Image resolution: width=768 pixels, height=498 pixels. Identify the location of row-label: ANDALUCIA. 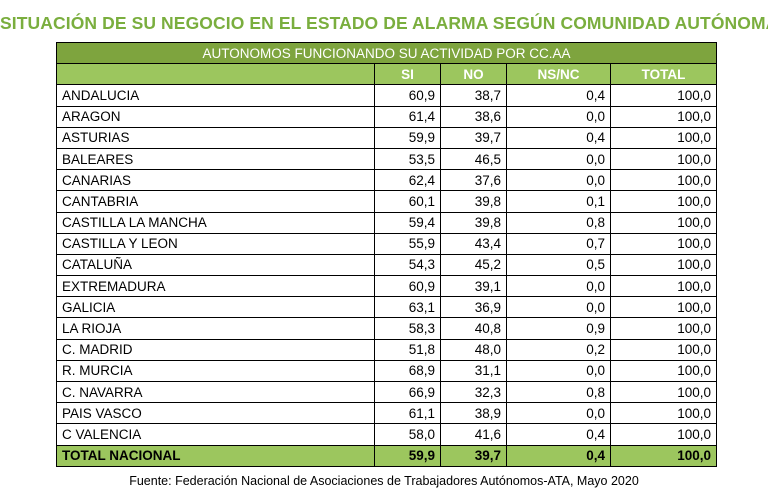
(215, 95).